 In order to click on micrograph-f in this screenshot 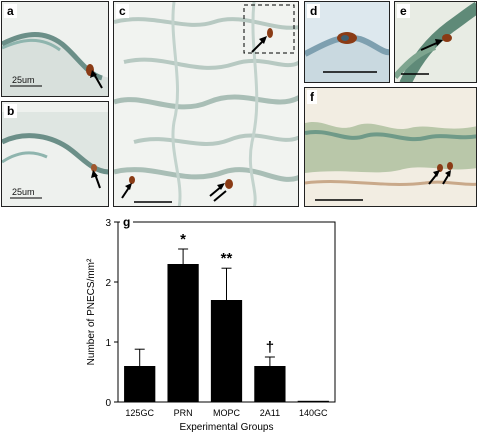, I will do `click(390, 147)`.